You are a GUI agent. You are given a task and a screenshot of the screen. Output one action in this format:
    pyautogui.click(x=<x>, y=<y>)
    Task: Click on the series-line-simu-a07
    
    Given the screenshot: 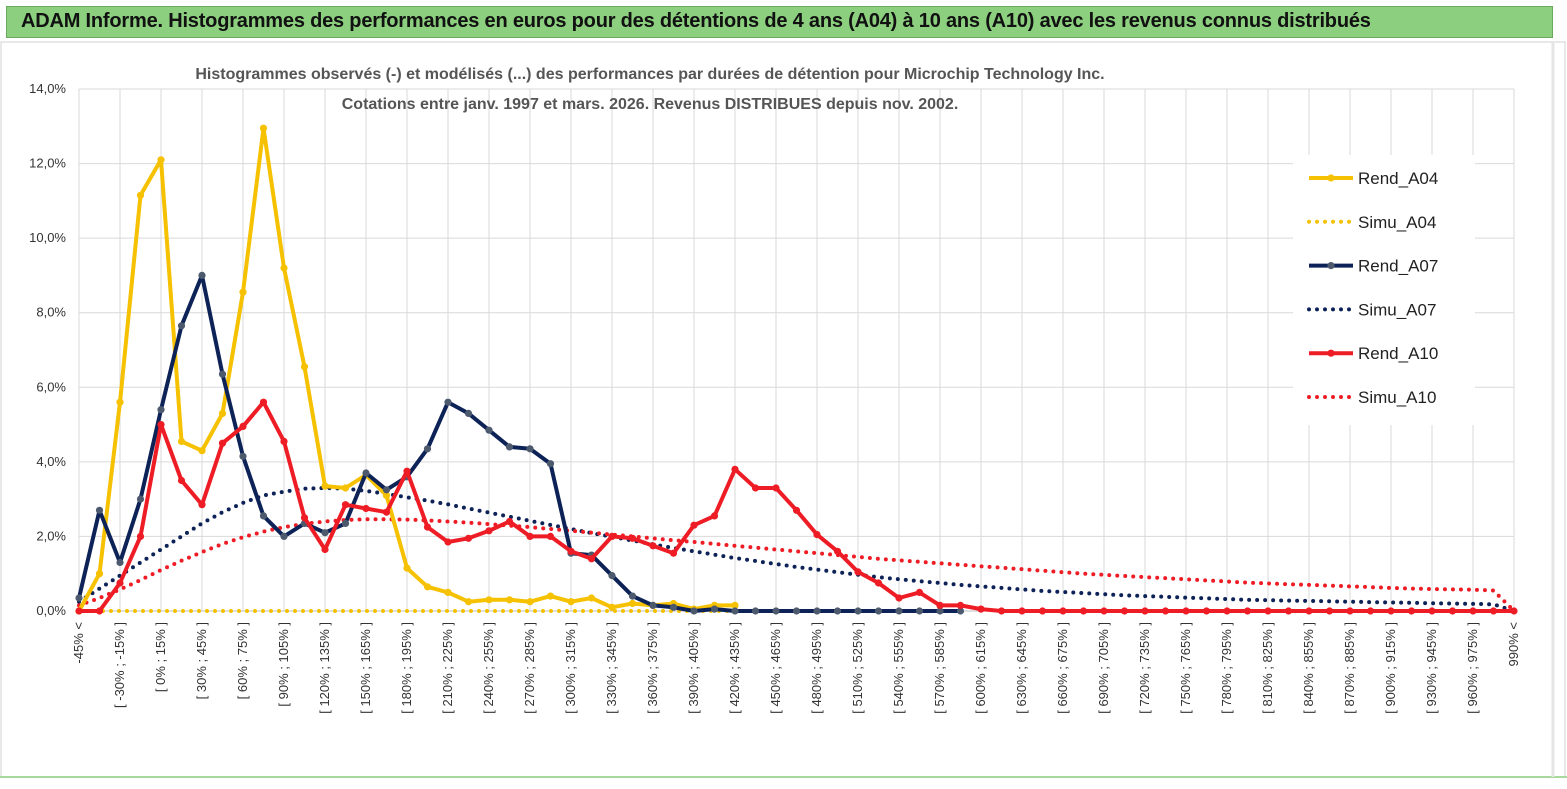 What is the action you would take?
    pyautogui.click(x=796, y=549)
    